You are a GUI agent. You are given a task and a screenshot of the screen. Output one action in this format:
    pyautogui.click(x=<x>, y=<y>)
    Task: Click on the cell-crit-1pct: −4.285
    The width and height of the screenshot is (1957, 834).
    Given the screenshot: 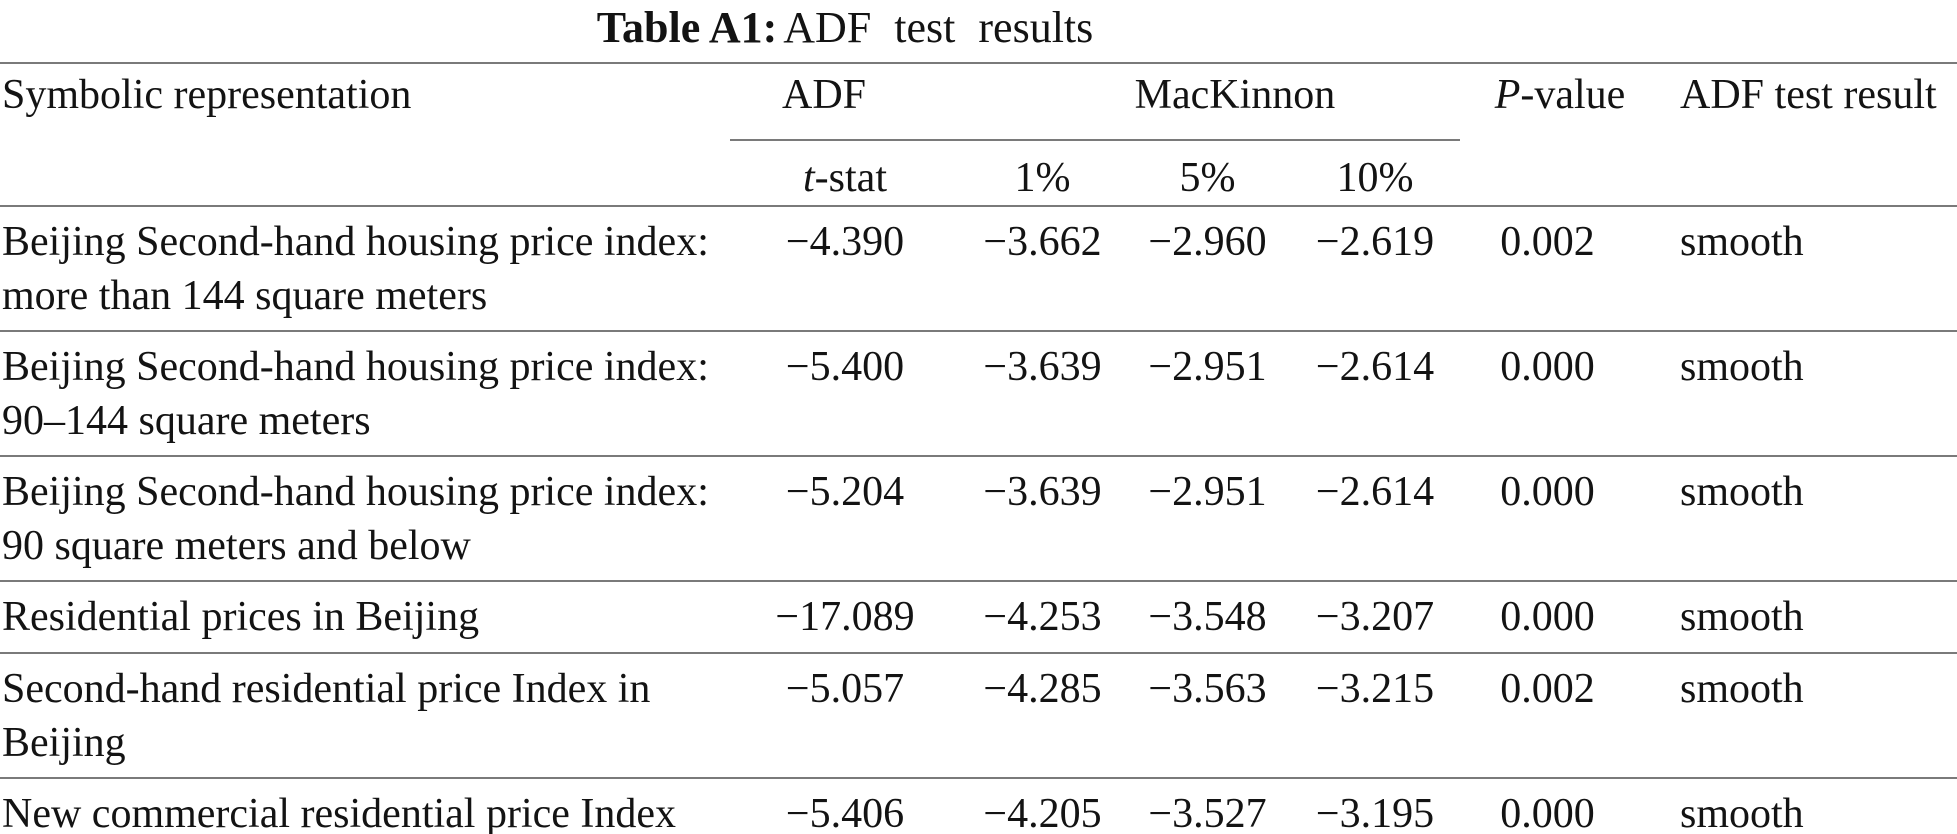 What is the action you would take?
    pyautogui.click(x=1042, y=716)
    